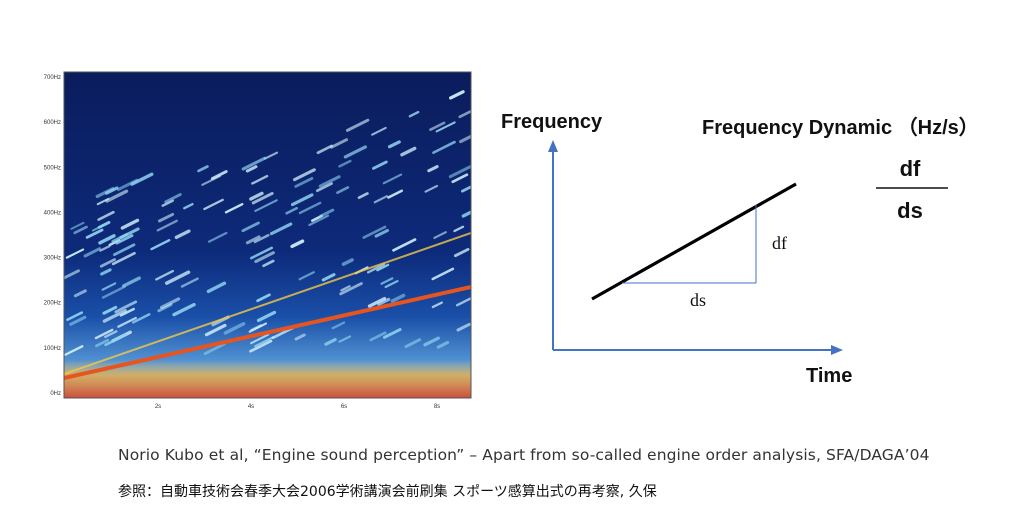 The width and height of the screenshot is (1024, 524). Describe the element at coordinates (52, 236) in the screenshot. I see `spectrogram-y-axis: 700Hz 600Hz 500Hz 400Hz 300Hz 200Hz 100Hz 0Hz` at that location.